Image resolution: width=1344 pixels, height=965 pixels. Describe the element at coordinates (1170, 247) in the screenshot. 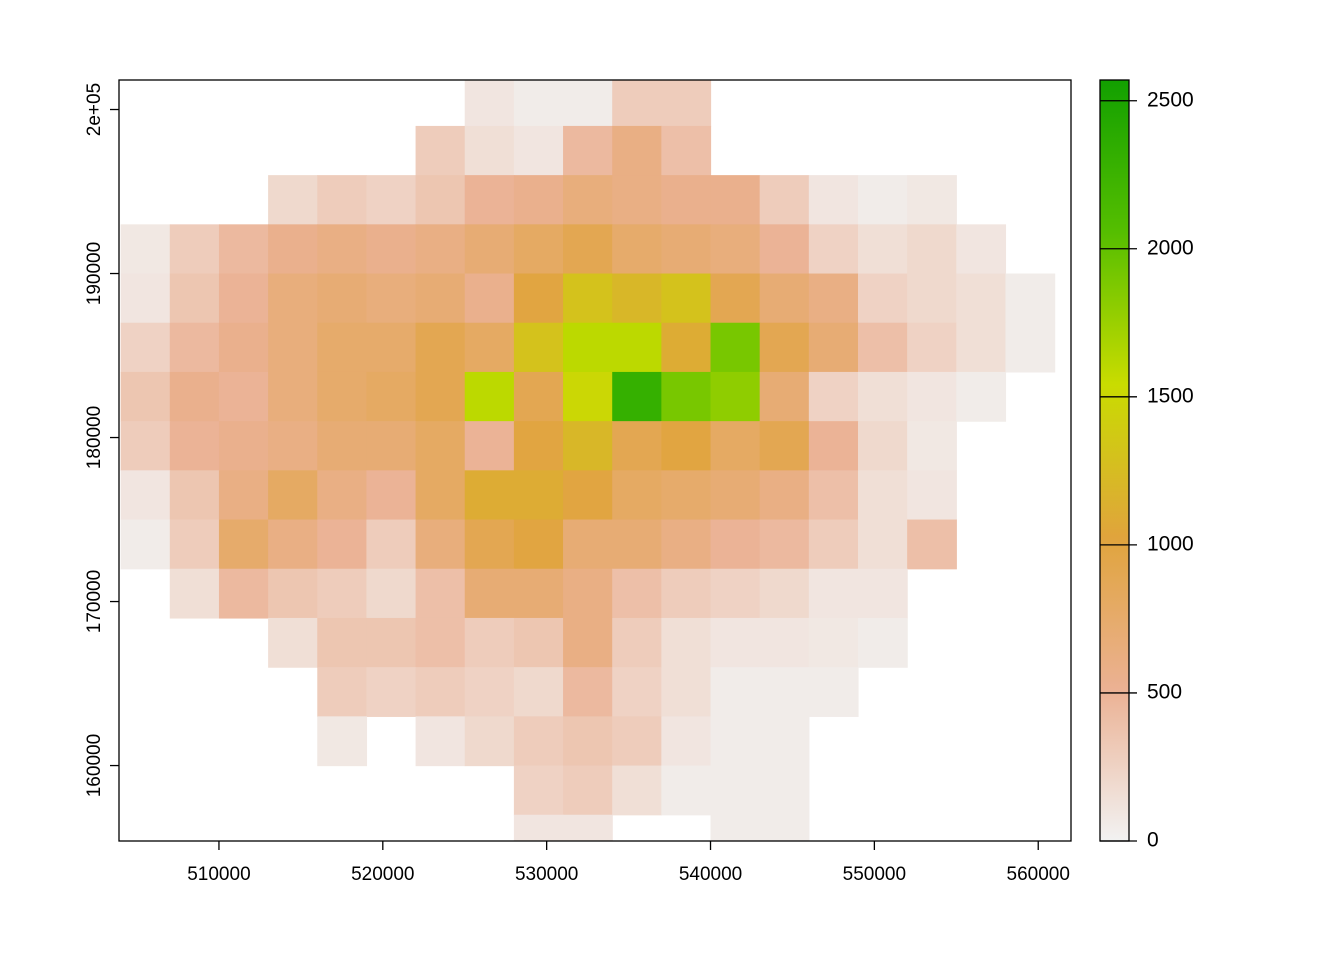

I see `colorbar-tick-label: 2000` at that location.